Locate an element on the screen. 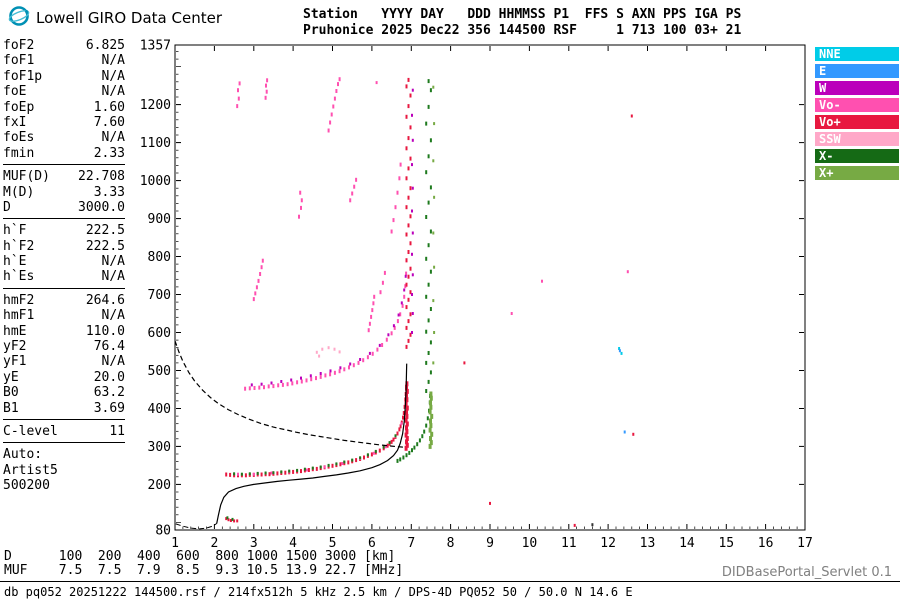 This screenshot has width=900, height=600. param-row: foE N/A is located at coordinates (64, 91).